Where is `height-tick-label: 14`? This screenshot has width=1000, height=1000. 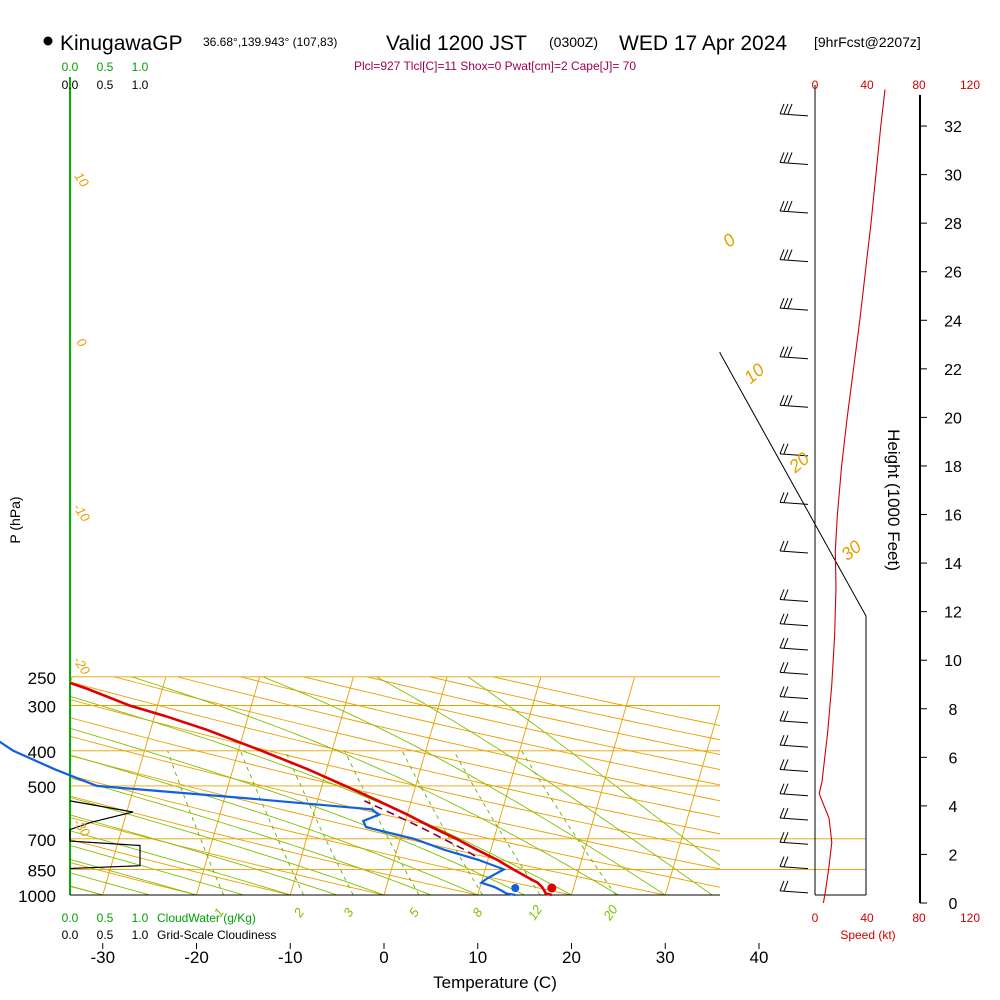
height-tick-label: 14 is located at coordinates (953, 564).